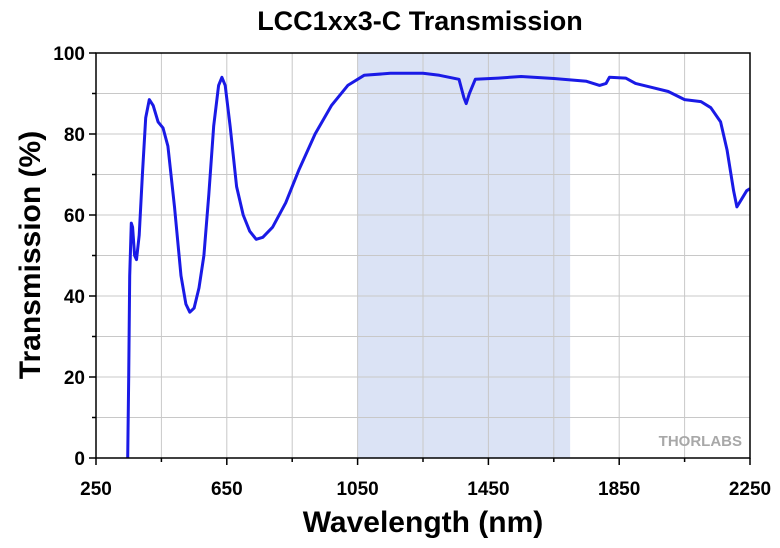  Describe the element at coordinates (227, 489) in the screenshot. I see `x-tick-label: 650` at that location.